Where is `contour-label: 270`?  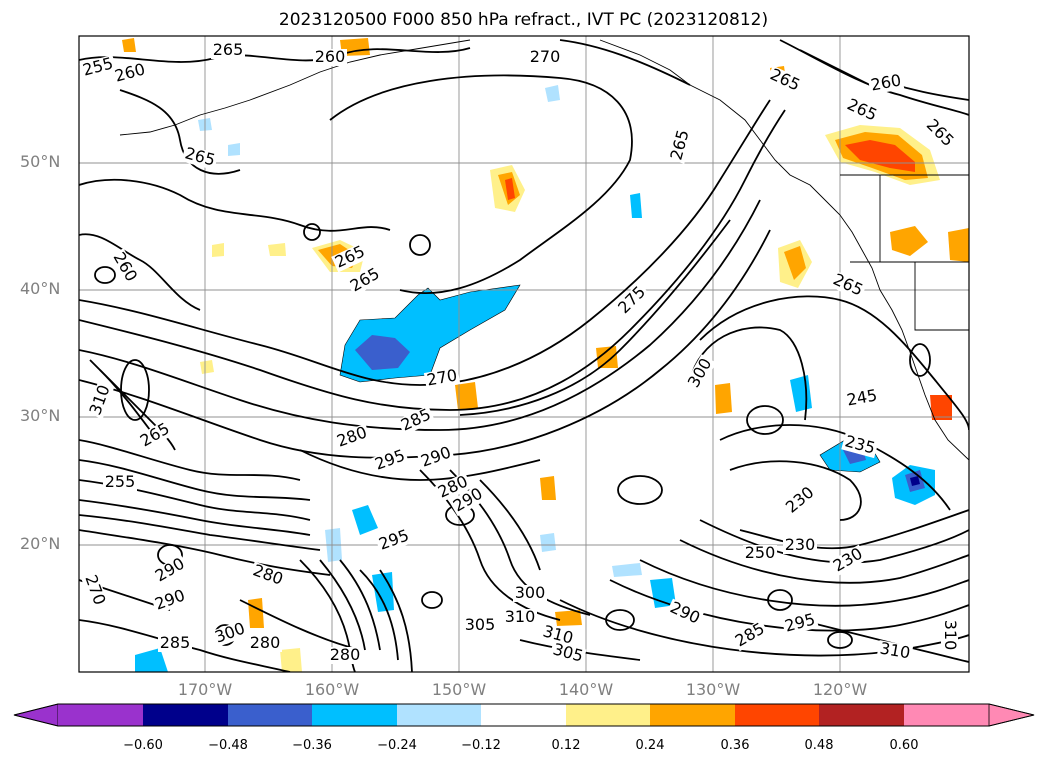
contour-label: 270 is located at coordinates (545, 56).